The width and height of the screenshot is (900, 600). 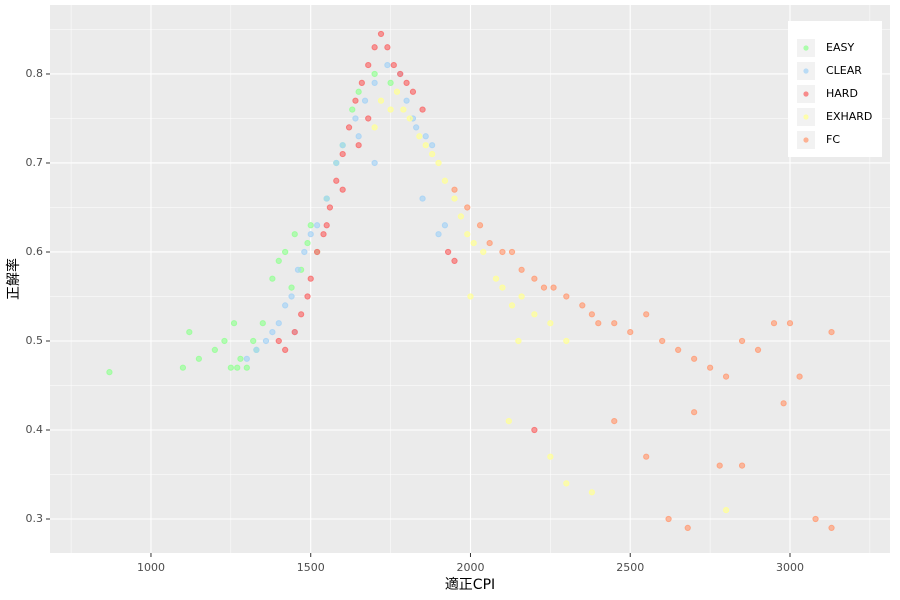 What do you see at coordinates (151, 567) in the screenshot?
I see `x-tick-label: 1000` at bounding box center [151, 567].